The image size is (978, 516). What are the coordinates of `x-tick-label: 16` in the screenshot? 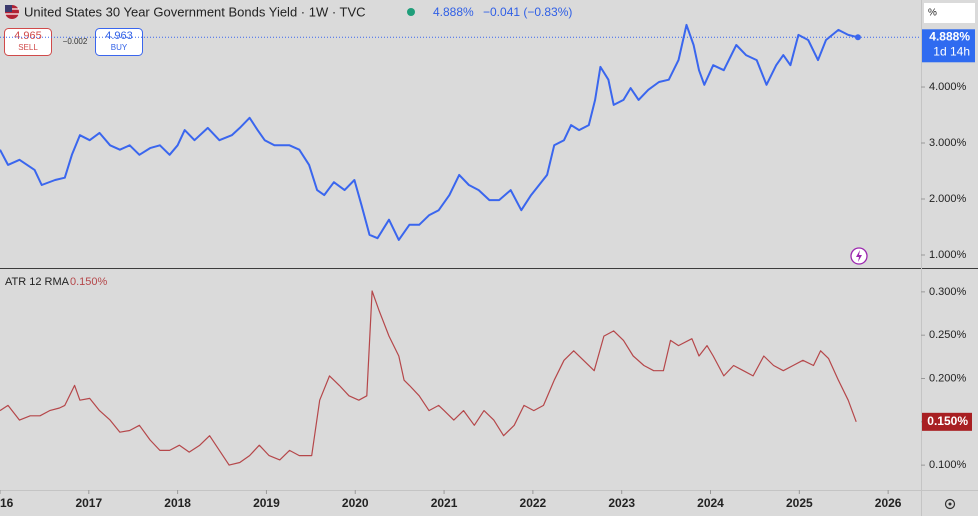 It's located at (7, 503).